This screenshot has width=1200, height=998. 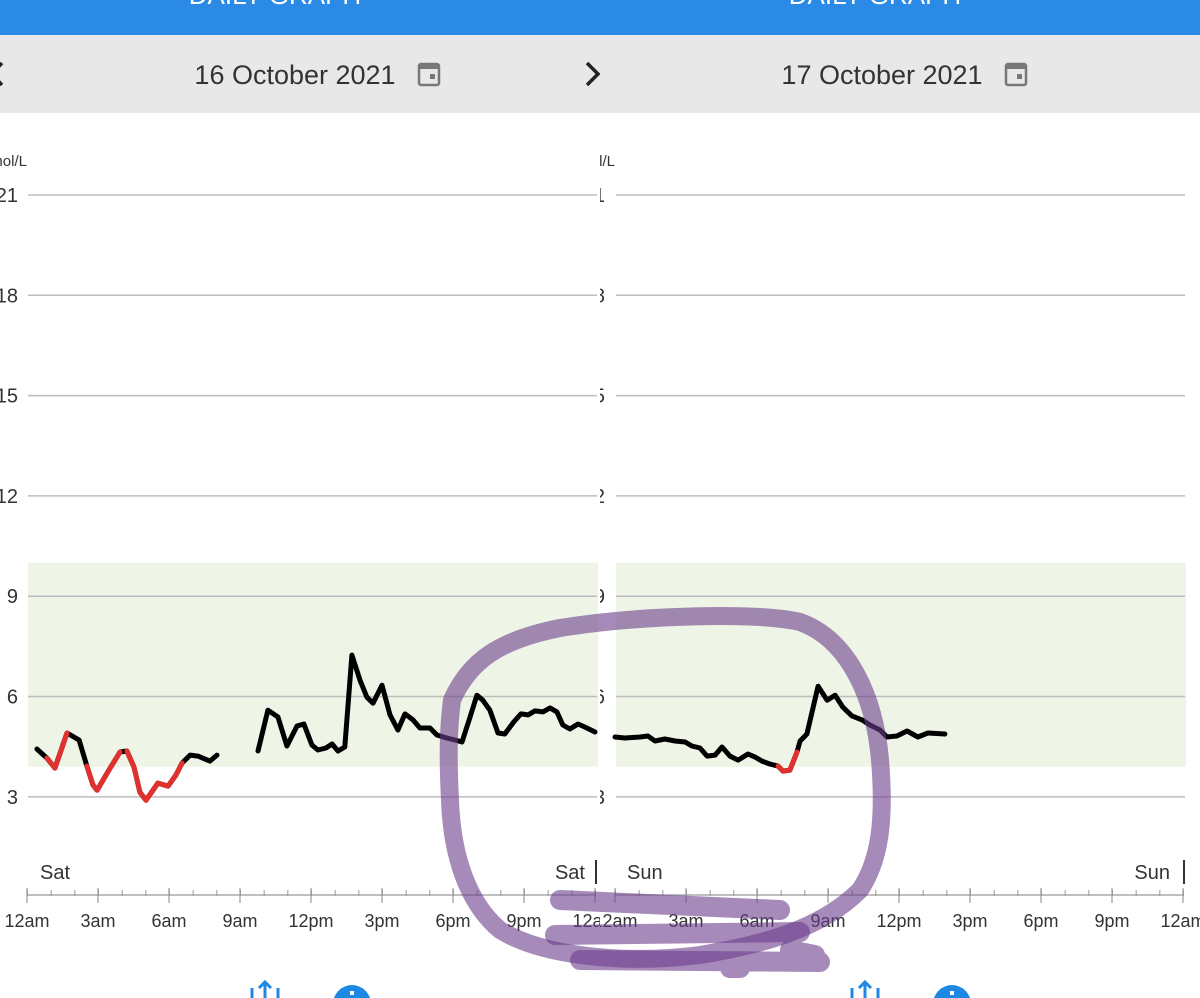 What do you see at coordinates (687, 934) in the screenshot?
I see `scribble` at bounding box center [687, 934].